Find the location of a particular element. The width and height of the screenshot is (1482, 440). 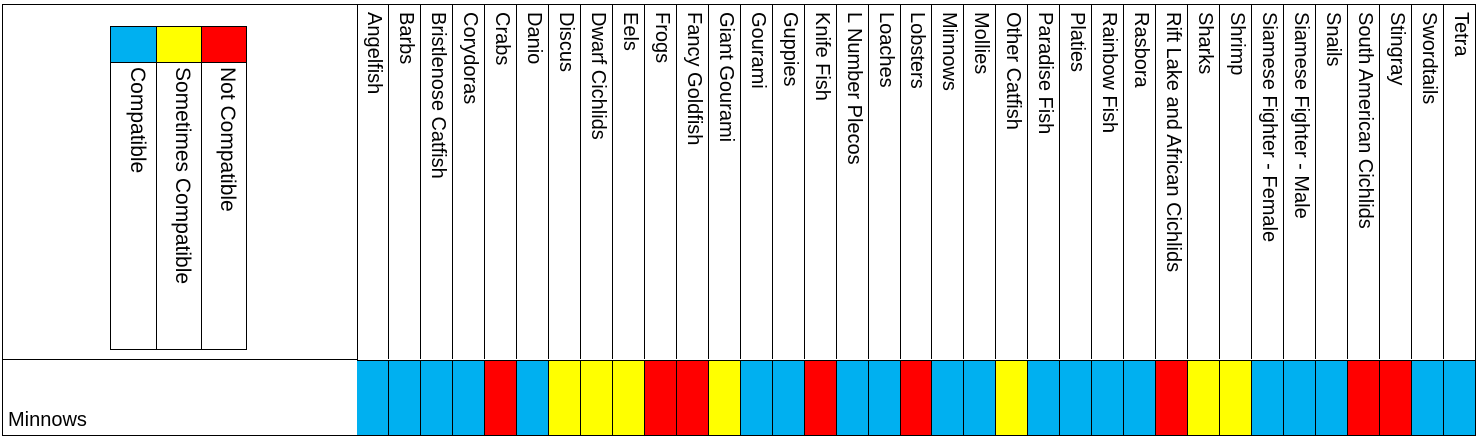

status-cell-guppies is located at coordinates (789, 398).